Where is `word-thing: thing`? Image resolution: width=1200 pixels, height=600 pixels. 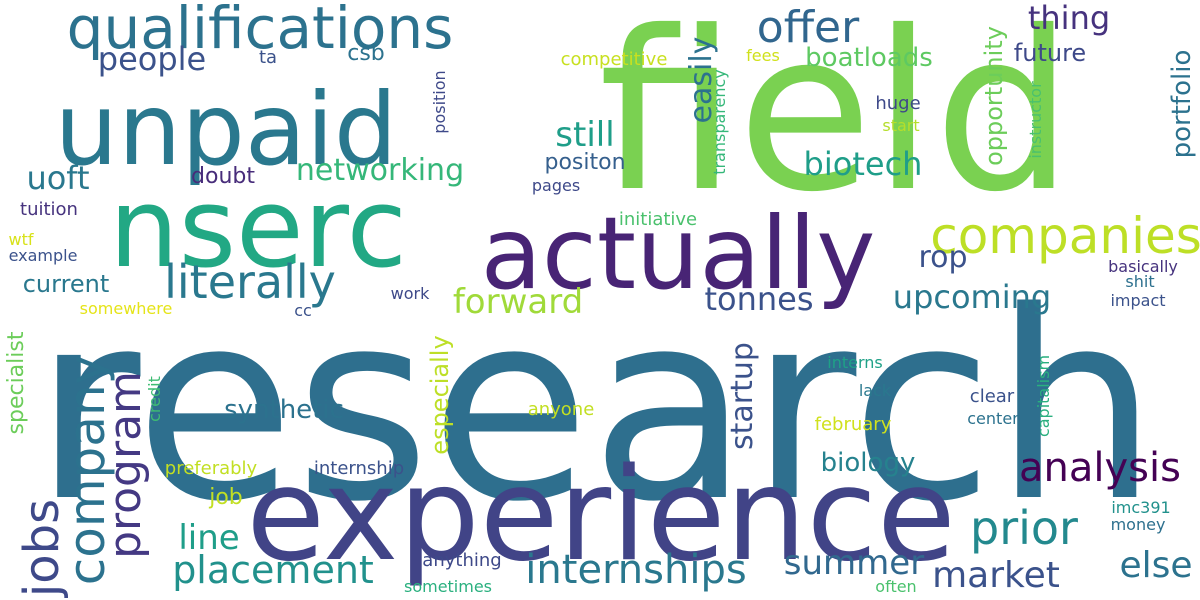 word-thing: thing is located at coordinates (1069, 18).